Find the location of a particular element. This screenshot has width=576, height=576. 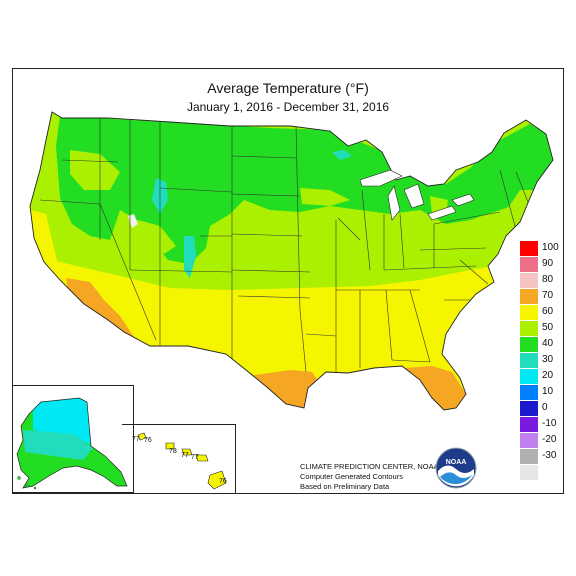

alaska-map is located at coordinates (72, 443).